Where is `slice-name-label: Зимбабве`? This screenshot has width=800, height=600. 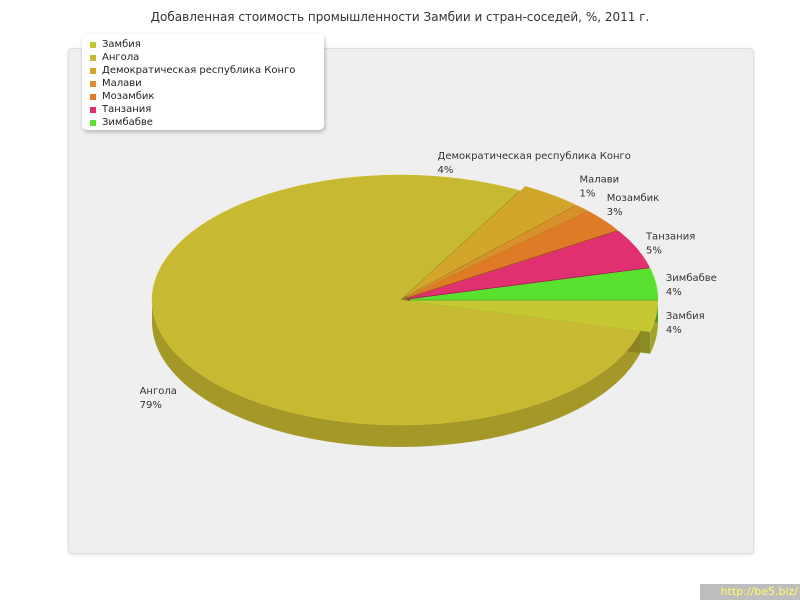 slice-name-label: Зимбабве is located at coordinates (691, 278).